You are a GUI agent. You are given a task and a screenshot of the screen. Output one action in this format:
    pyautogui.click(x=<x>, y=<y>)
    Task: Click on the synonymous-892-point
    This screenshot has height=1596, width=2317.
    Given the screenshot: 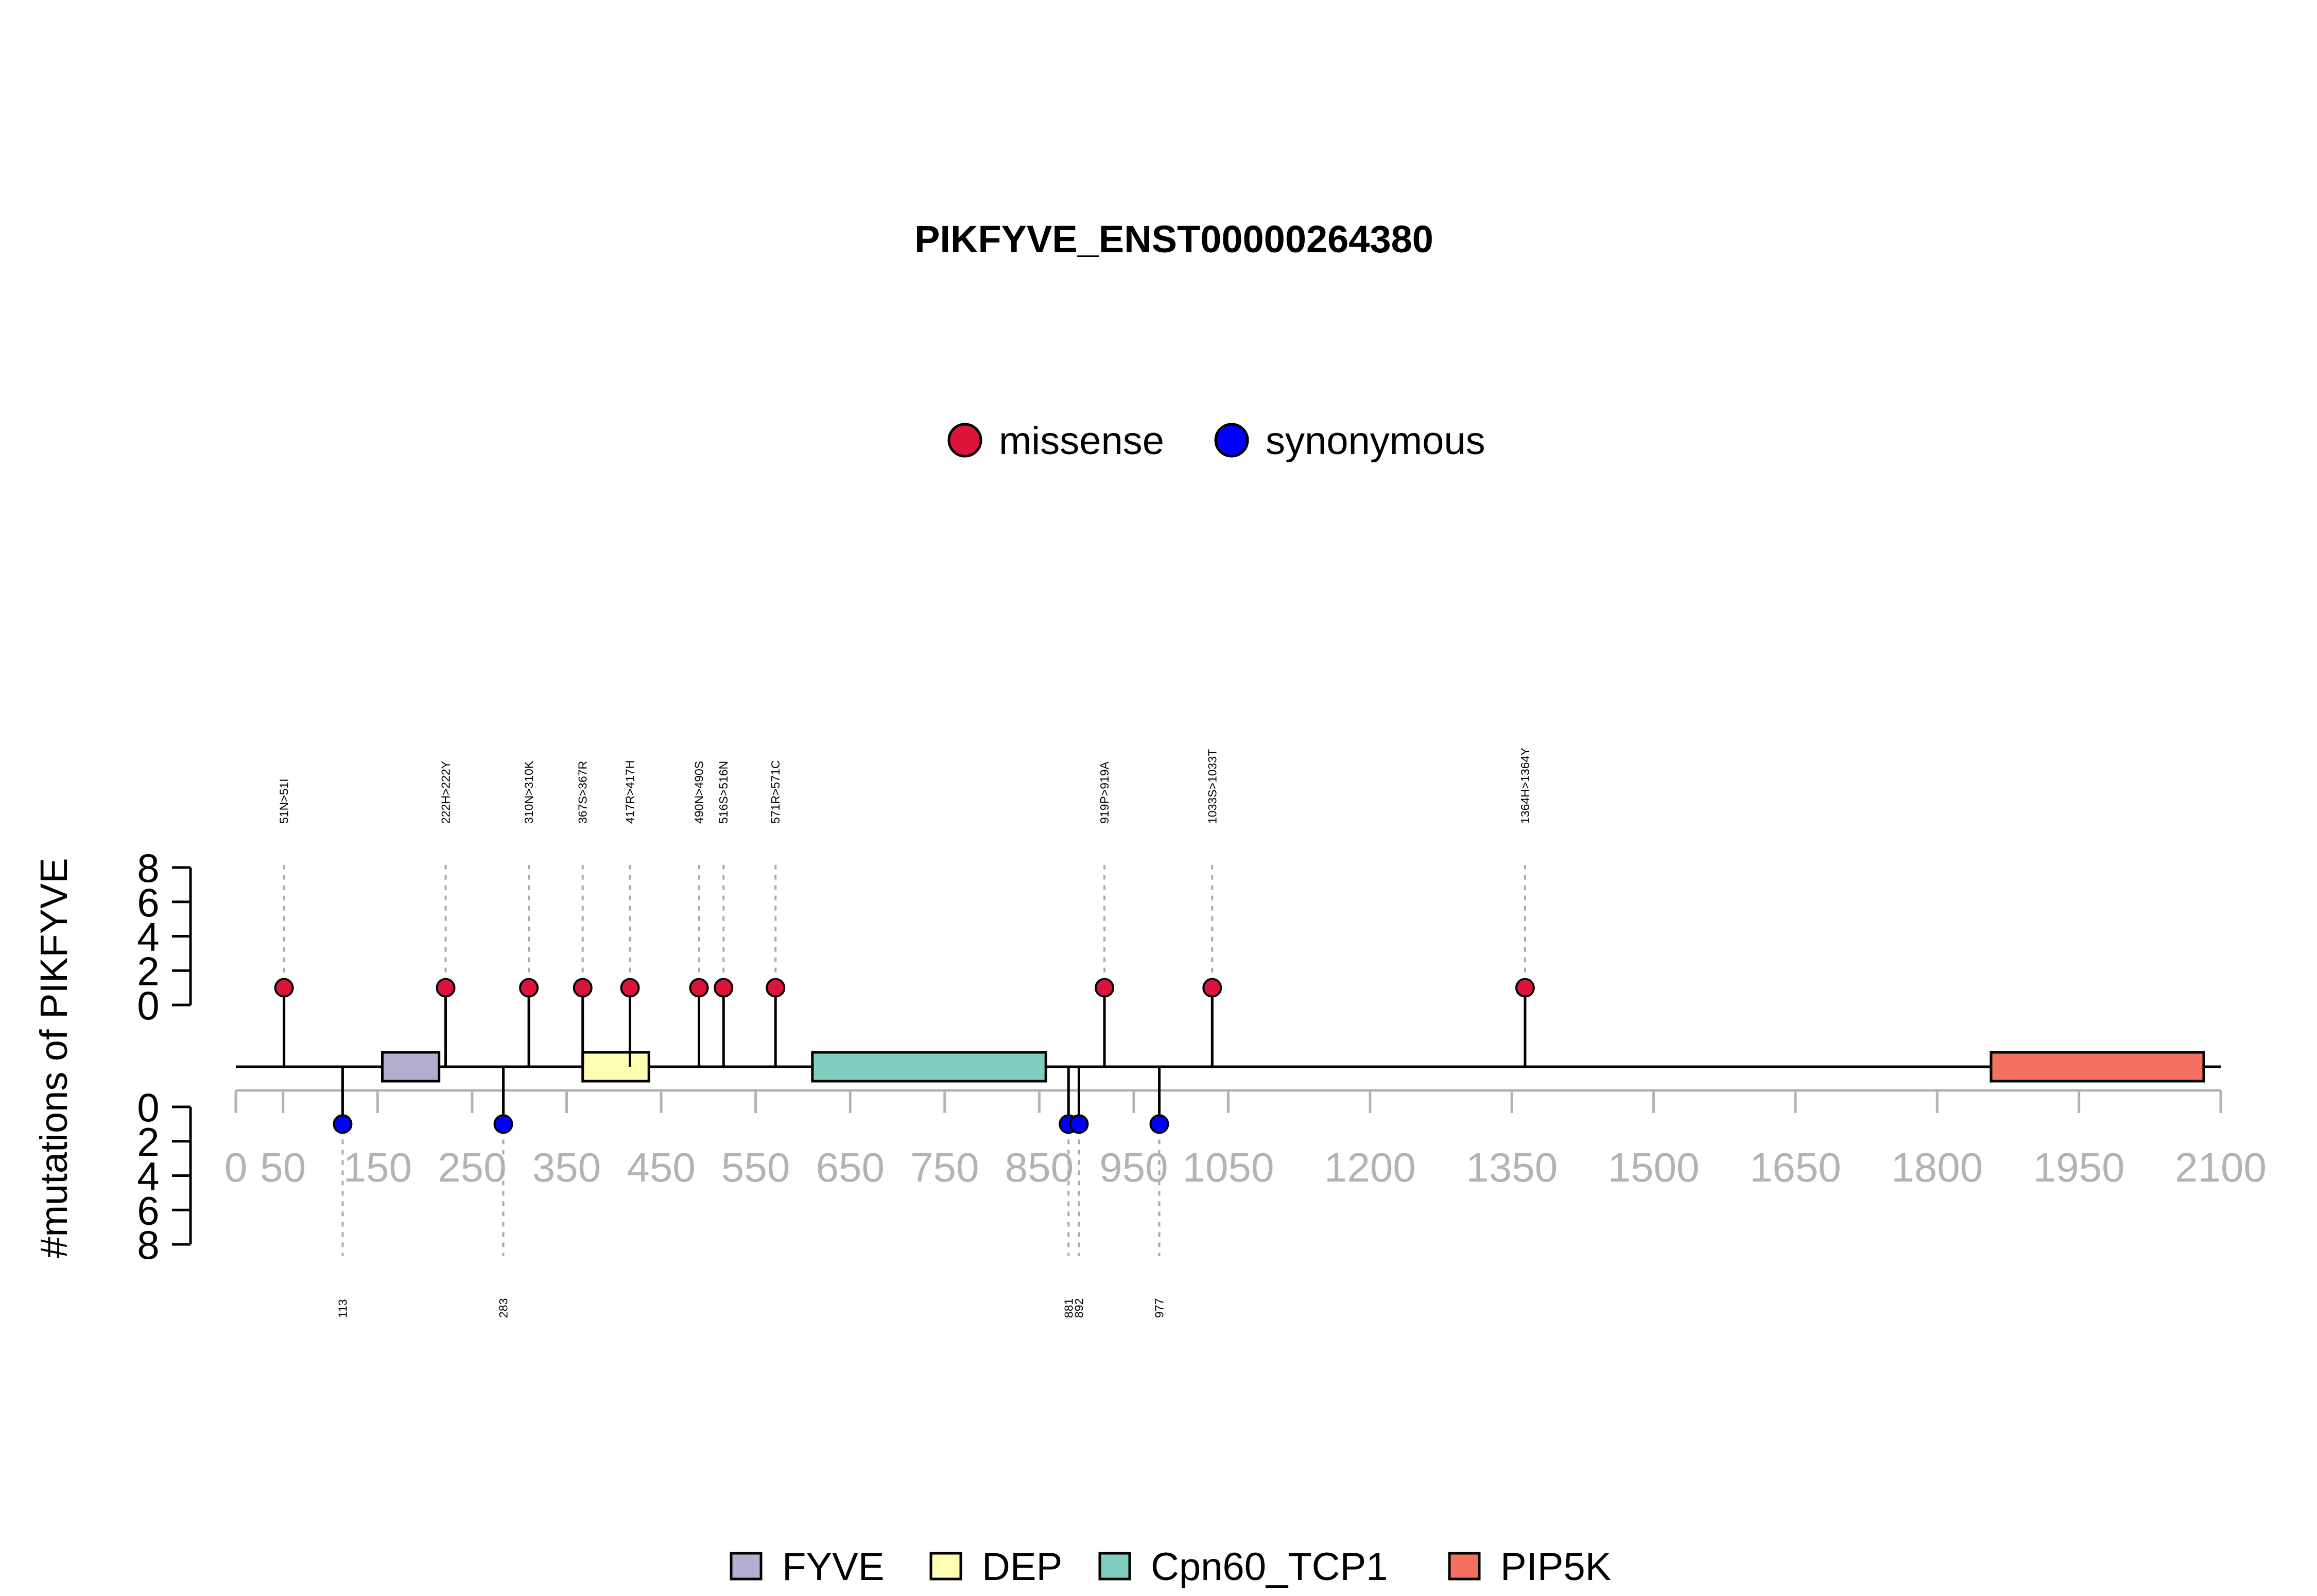 What is the action you would take?
    pyautogui.click(x=1079, y=1124)
    